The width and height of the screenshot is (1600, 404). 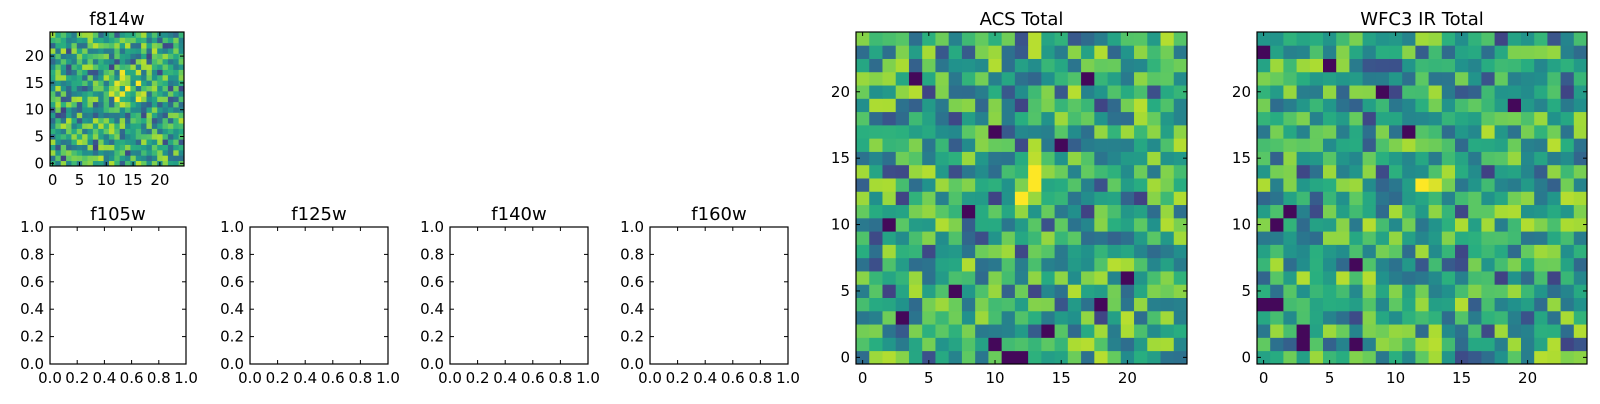 I want to click on y-tick-label: 0.0, so click(x=432, y=364).